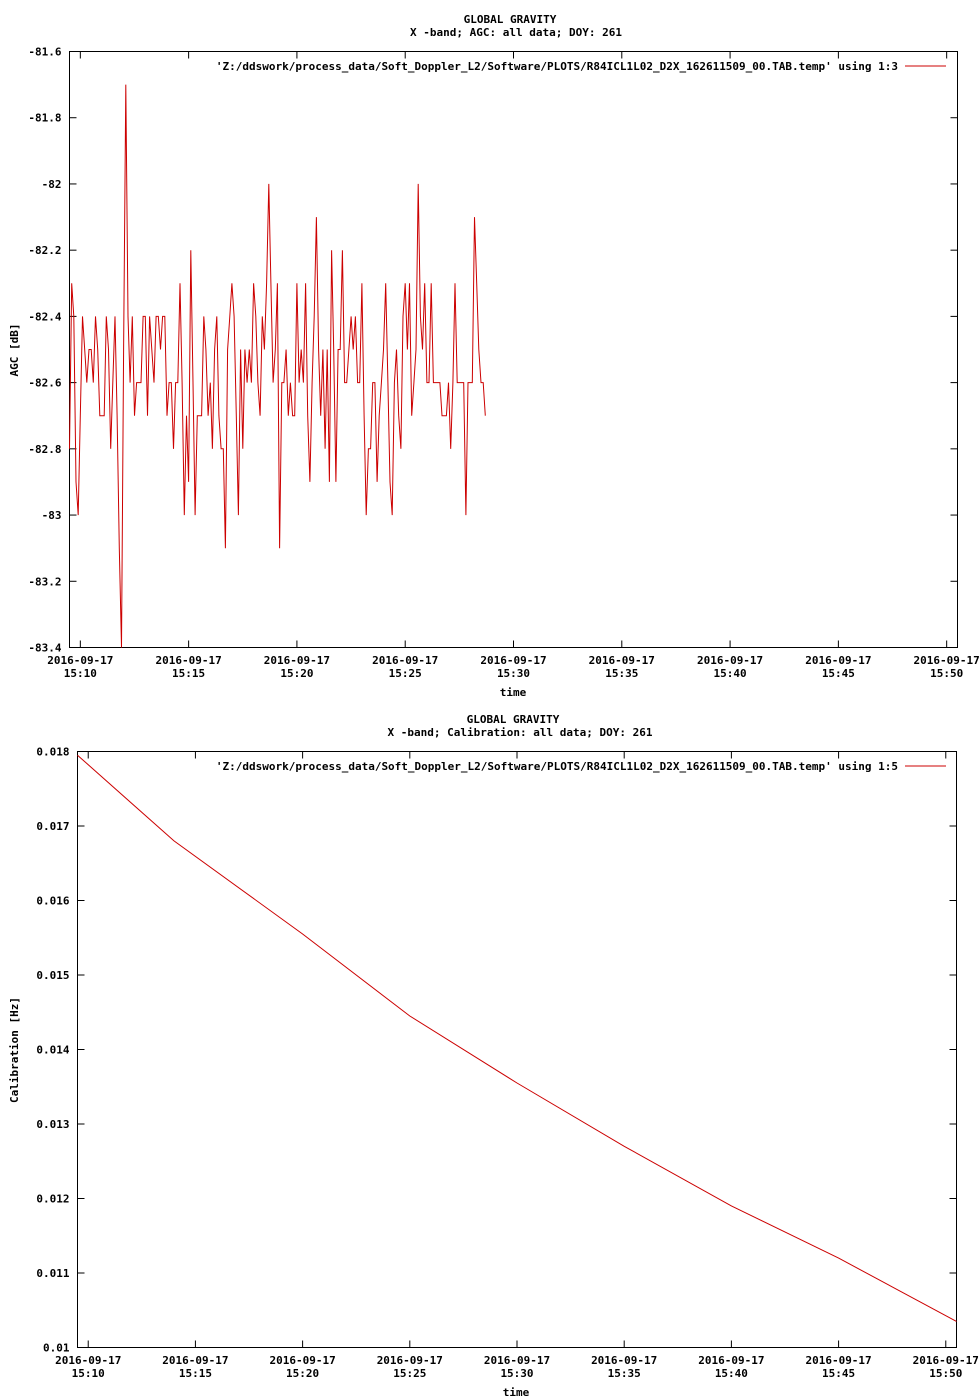  Describe the element at coordinates (516, 32) in the screenshot. I see `chart-subtitle: X -band; AGC: all data; DOY: 261` at that location.